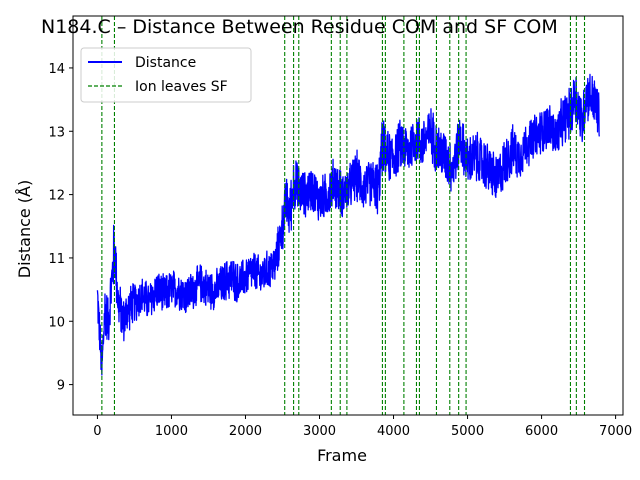 This screenshot has height=480, width=640. What do you see at coordinates (56, 322) in the screenshot?
I see `y-tick-label: 10` at bounding box center [56, 322].